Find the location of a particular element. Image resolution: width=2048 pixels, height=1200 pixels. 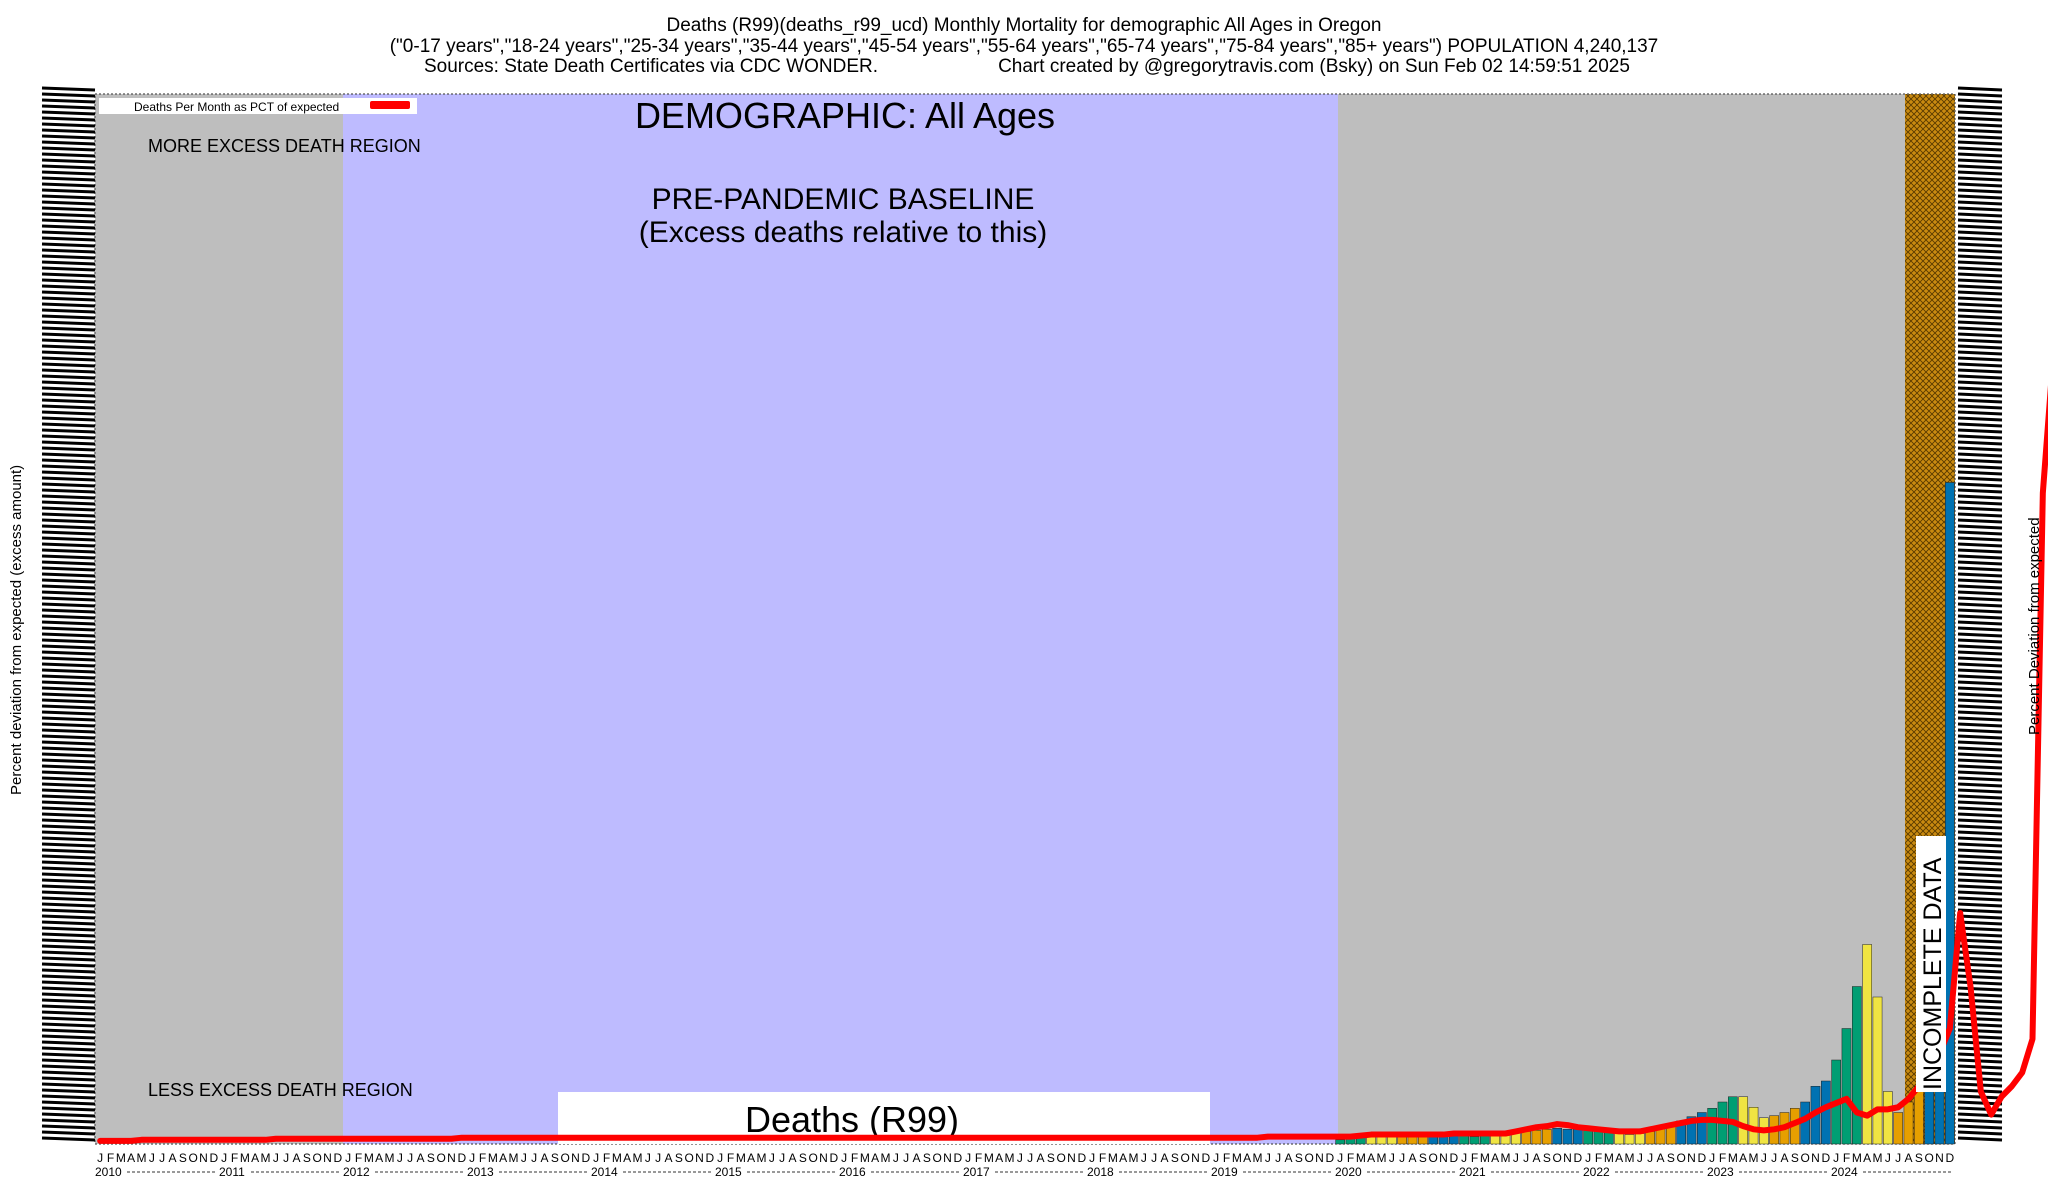

x-tick-year: 2024 is located at coordinates (1844, 1172).